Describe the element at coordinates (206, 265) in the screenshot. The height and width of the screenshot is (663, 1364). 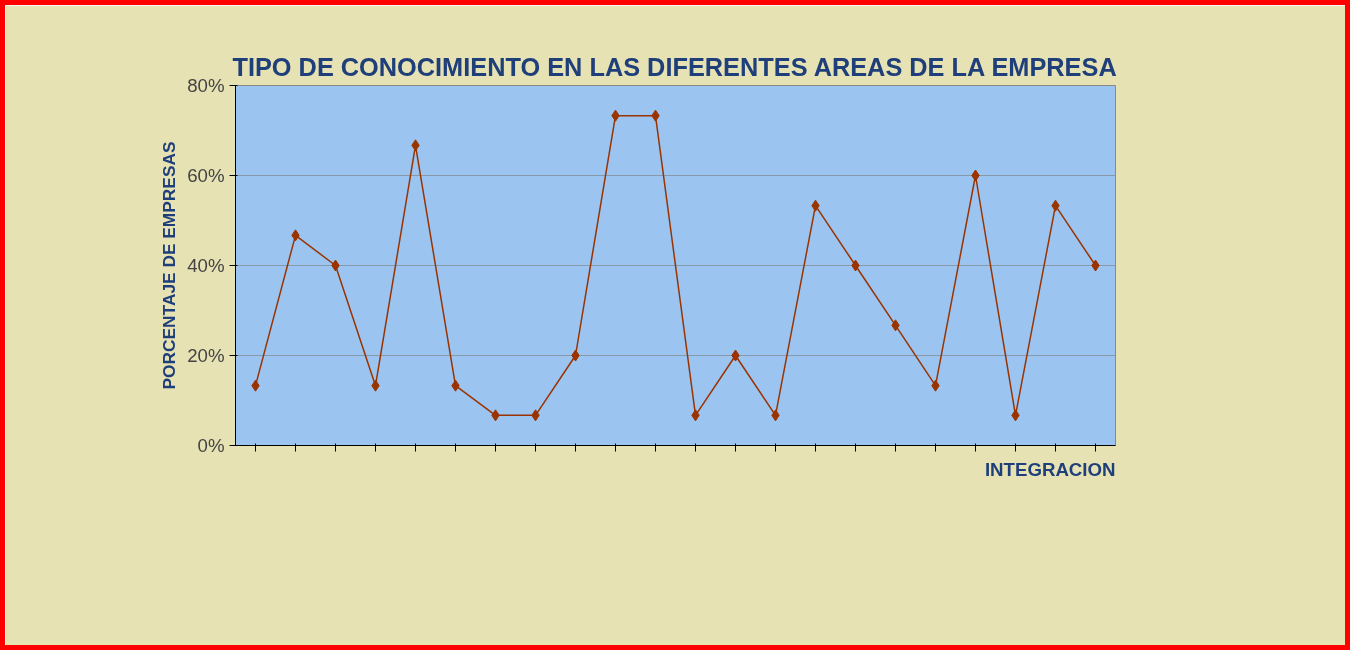
I see `y-tick-label: 40%` at that location.